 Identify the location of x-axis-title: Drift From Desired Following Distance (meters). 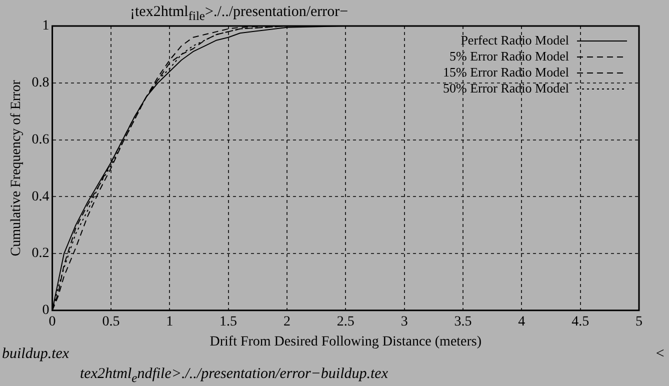
(346, 342).